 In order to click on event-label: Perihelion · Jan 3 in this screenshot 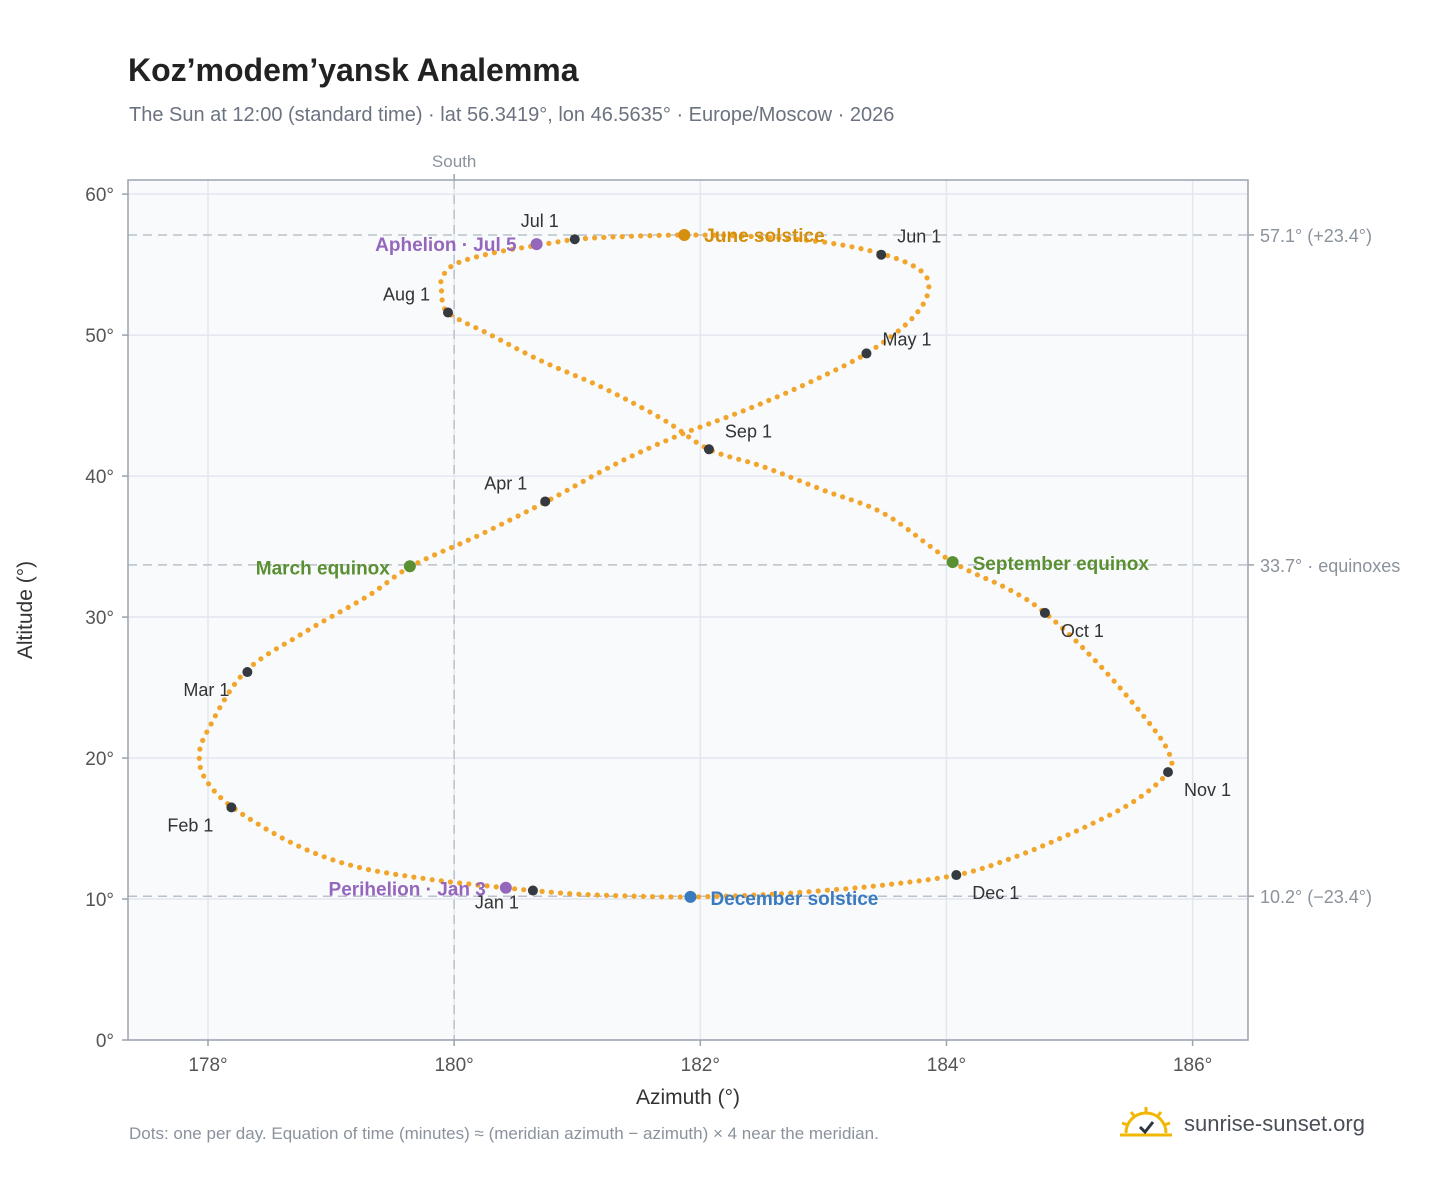, I will do `click(407, 890)`.